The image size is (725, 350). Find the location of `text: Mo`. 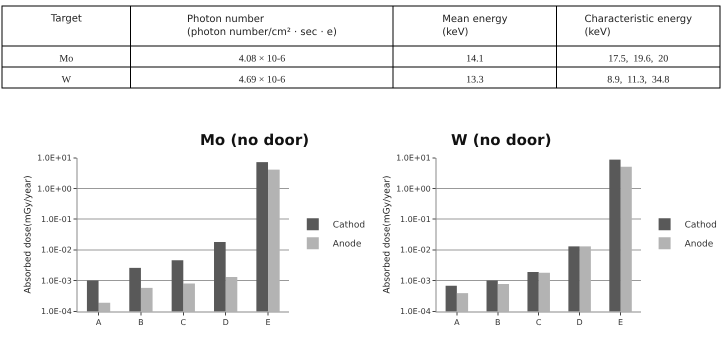

text: Mo is located at coordinates (66, 59).